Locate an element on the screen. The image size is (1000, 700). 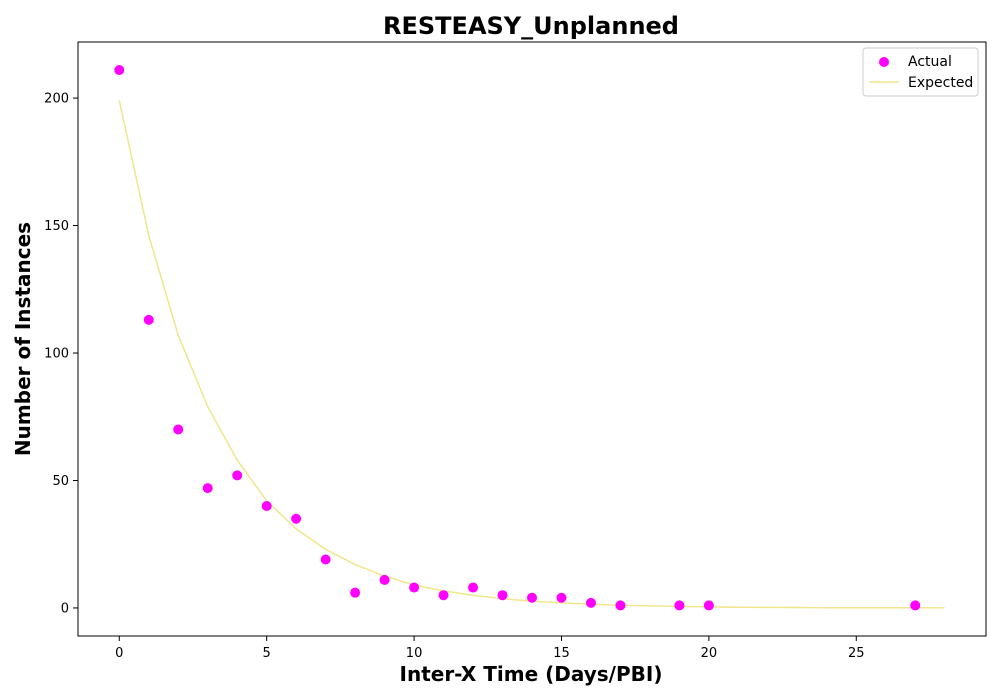
x-axis: 0 5 10 15 20 25 is located at coordinates (490, 648).